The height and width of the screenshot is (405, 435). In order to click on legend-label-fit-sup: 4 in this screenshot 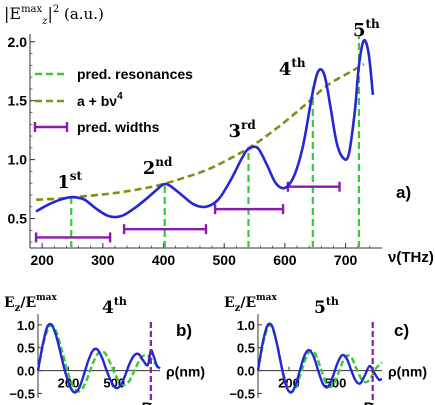, I will do `click(120, 96)`.